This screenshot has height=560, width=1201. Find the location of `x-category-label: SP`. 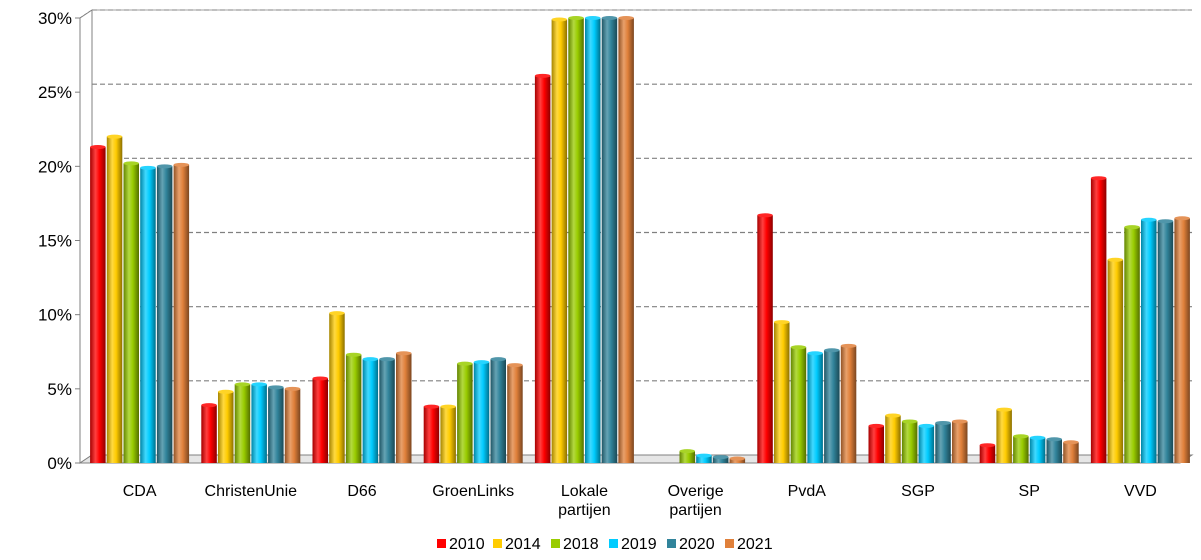

x-category-label: SP is located at coordinates (1029, 491).